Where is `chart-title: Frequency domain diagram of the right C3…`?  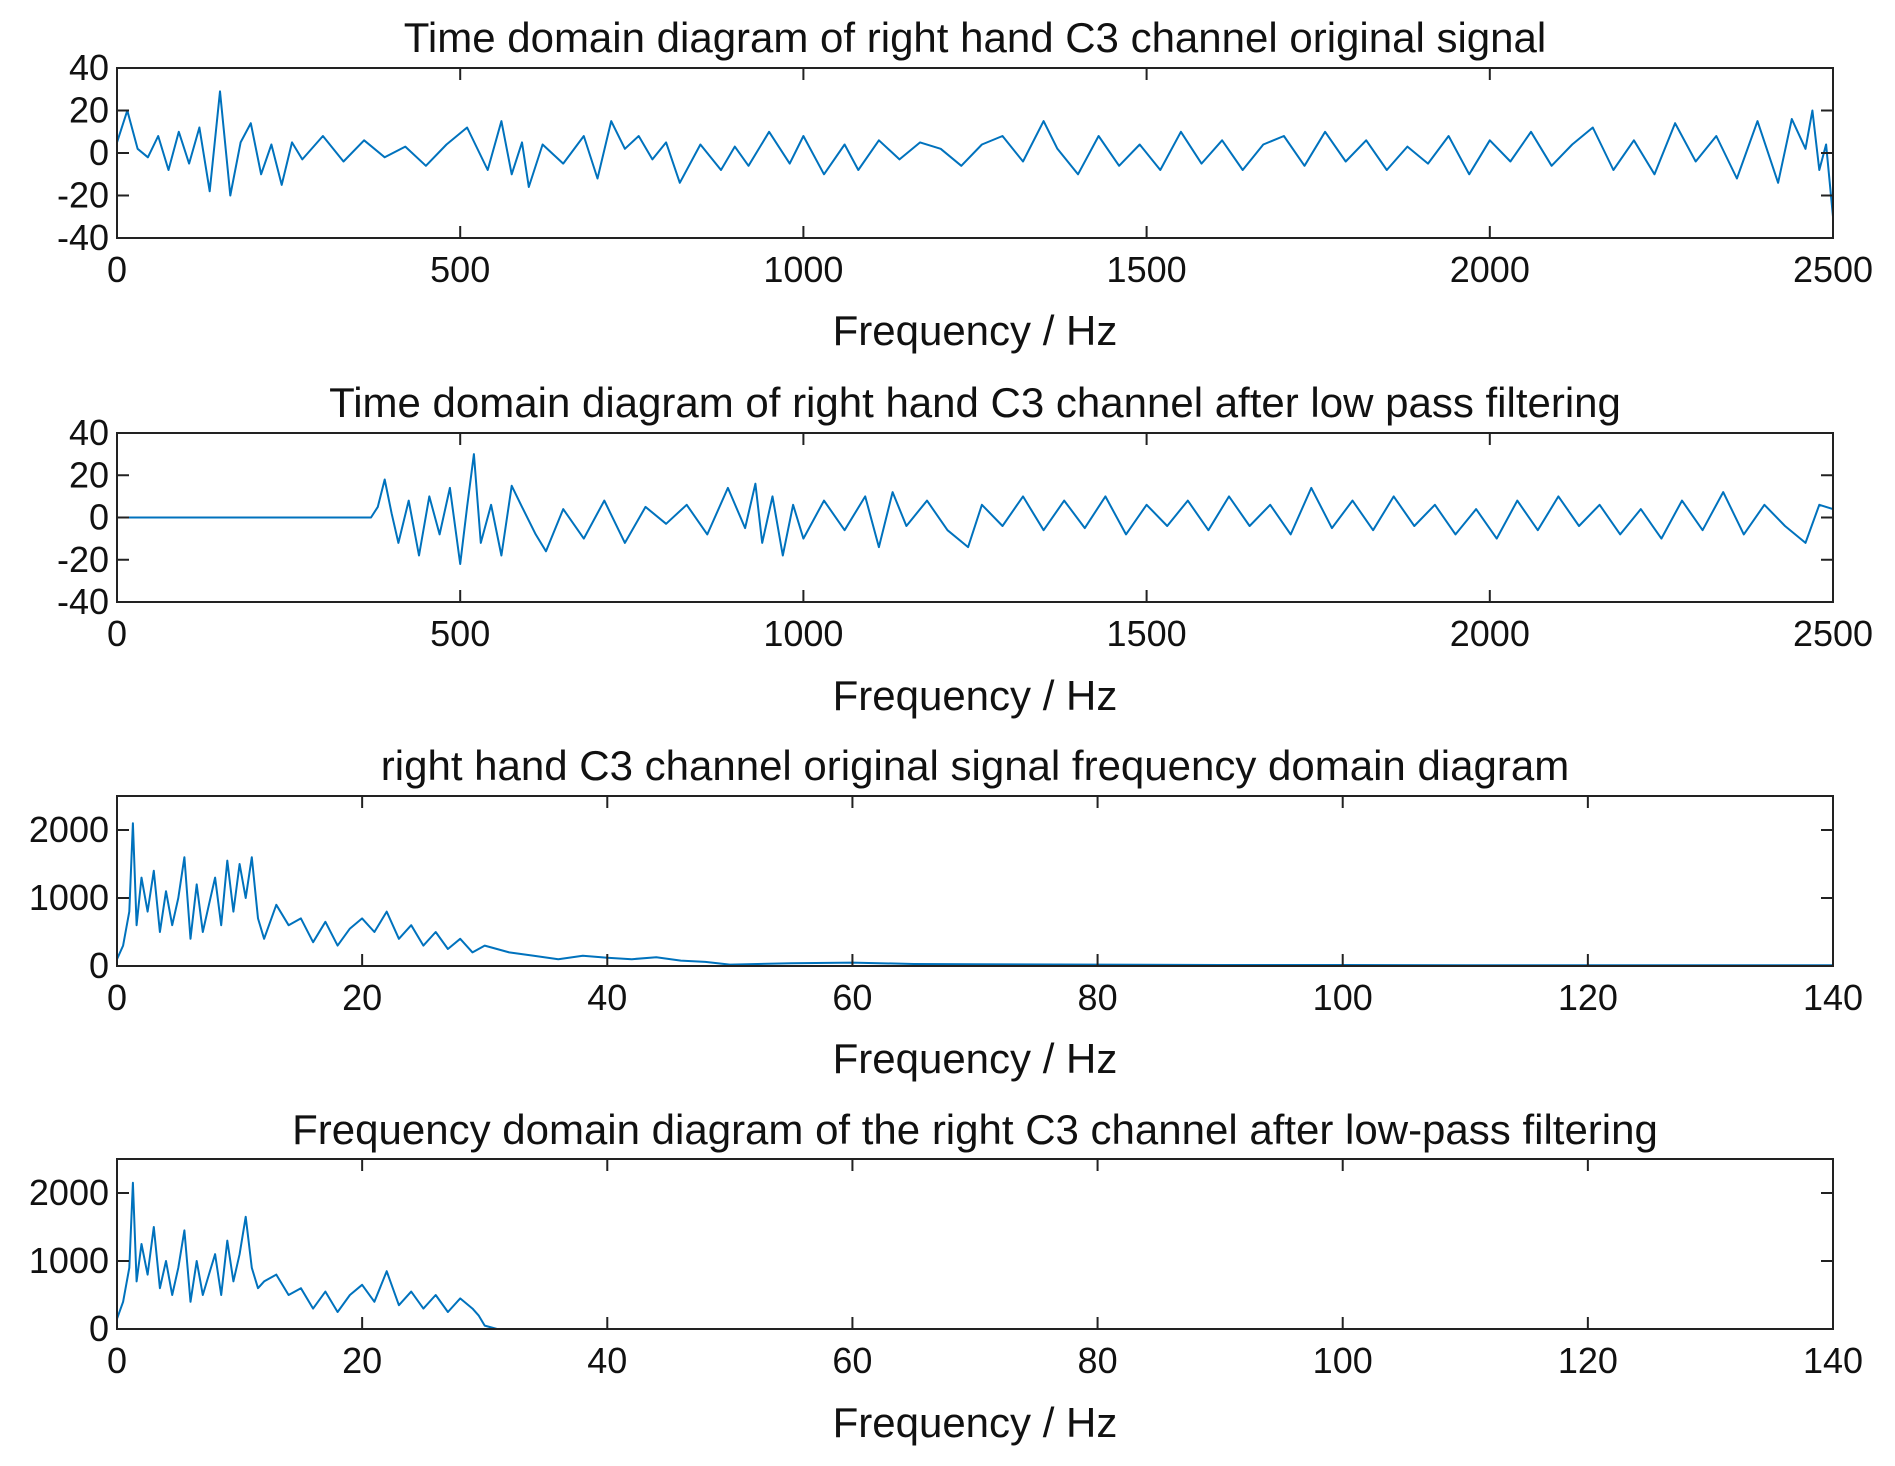 chart-title: Frequency domain diagram of the right C3… is located at coordinates (975, 1129).